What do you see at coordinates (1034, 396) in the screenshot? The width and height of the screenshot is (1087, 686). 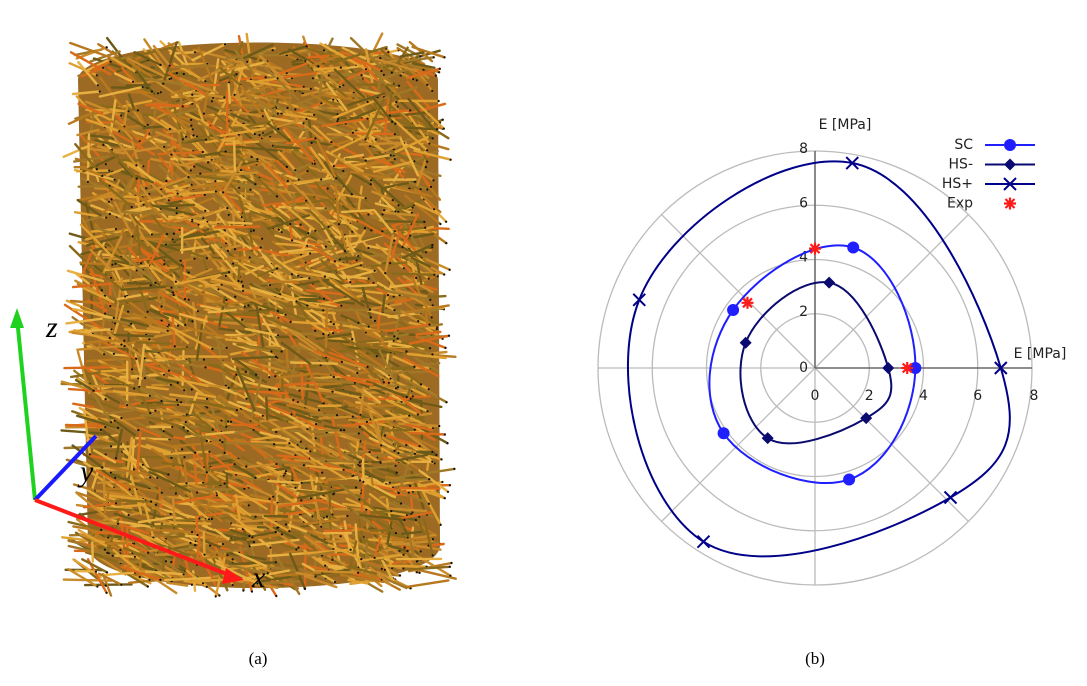 I see `x-tick-label: 8` at bounding box center [1034, 396].